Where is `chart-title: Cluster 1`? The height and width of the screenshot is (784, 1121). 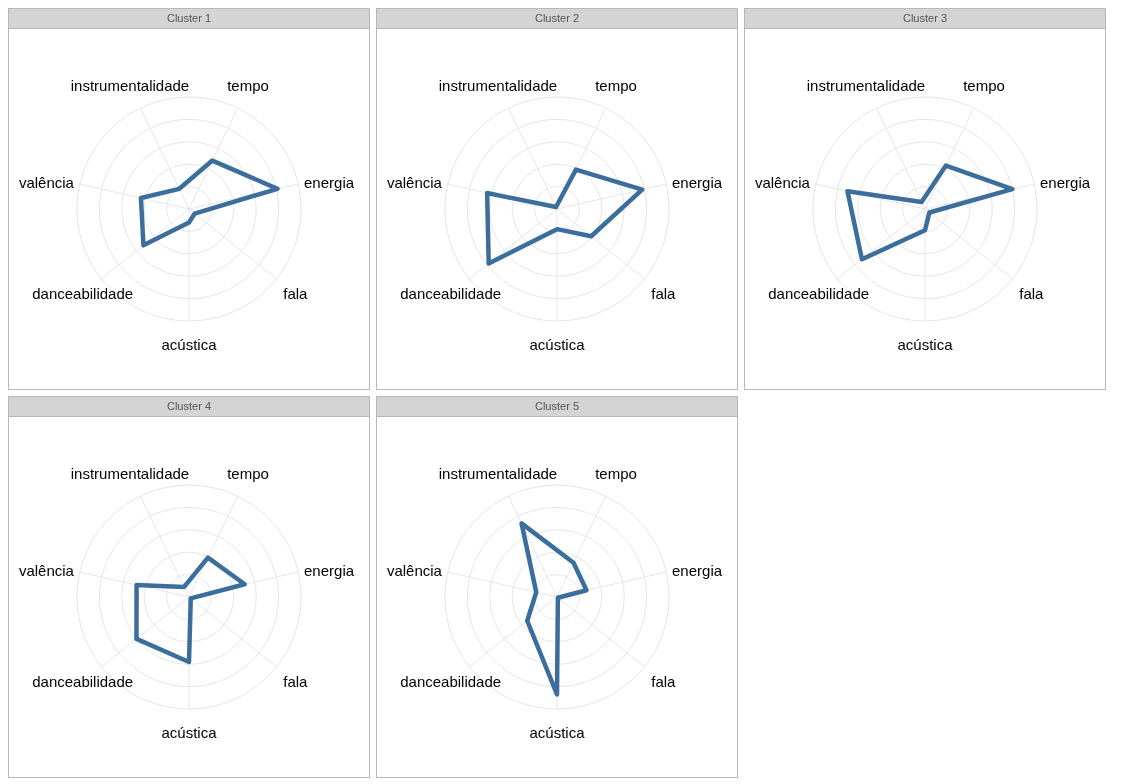
chart-title: Cluster 1 is located at coordinates (189, 18).